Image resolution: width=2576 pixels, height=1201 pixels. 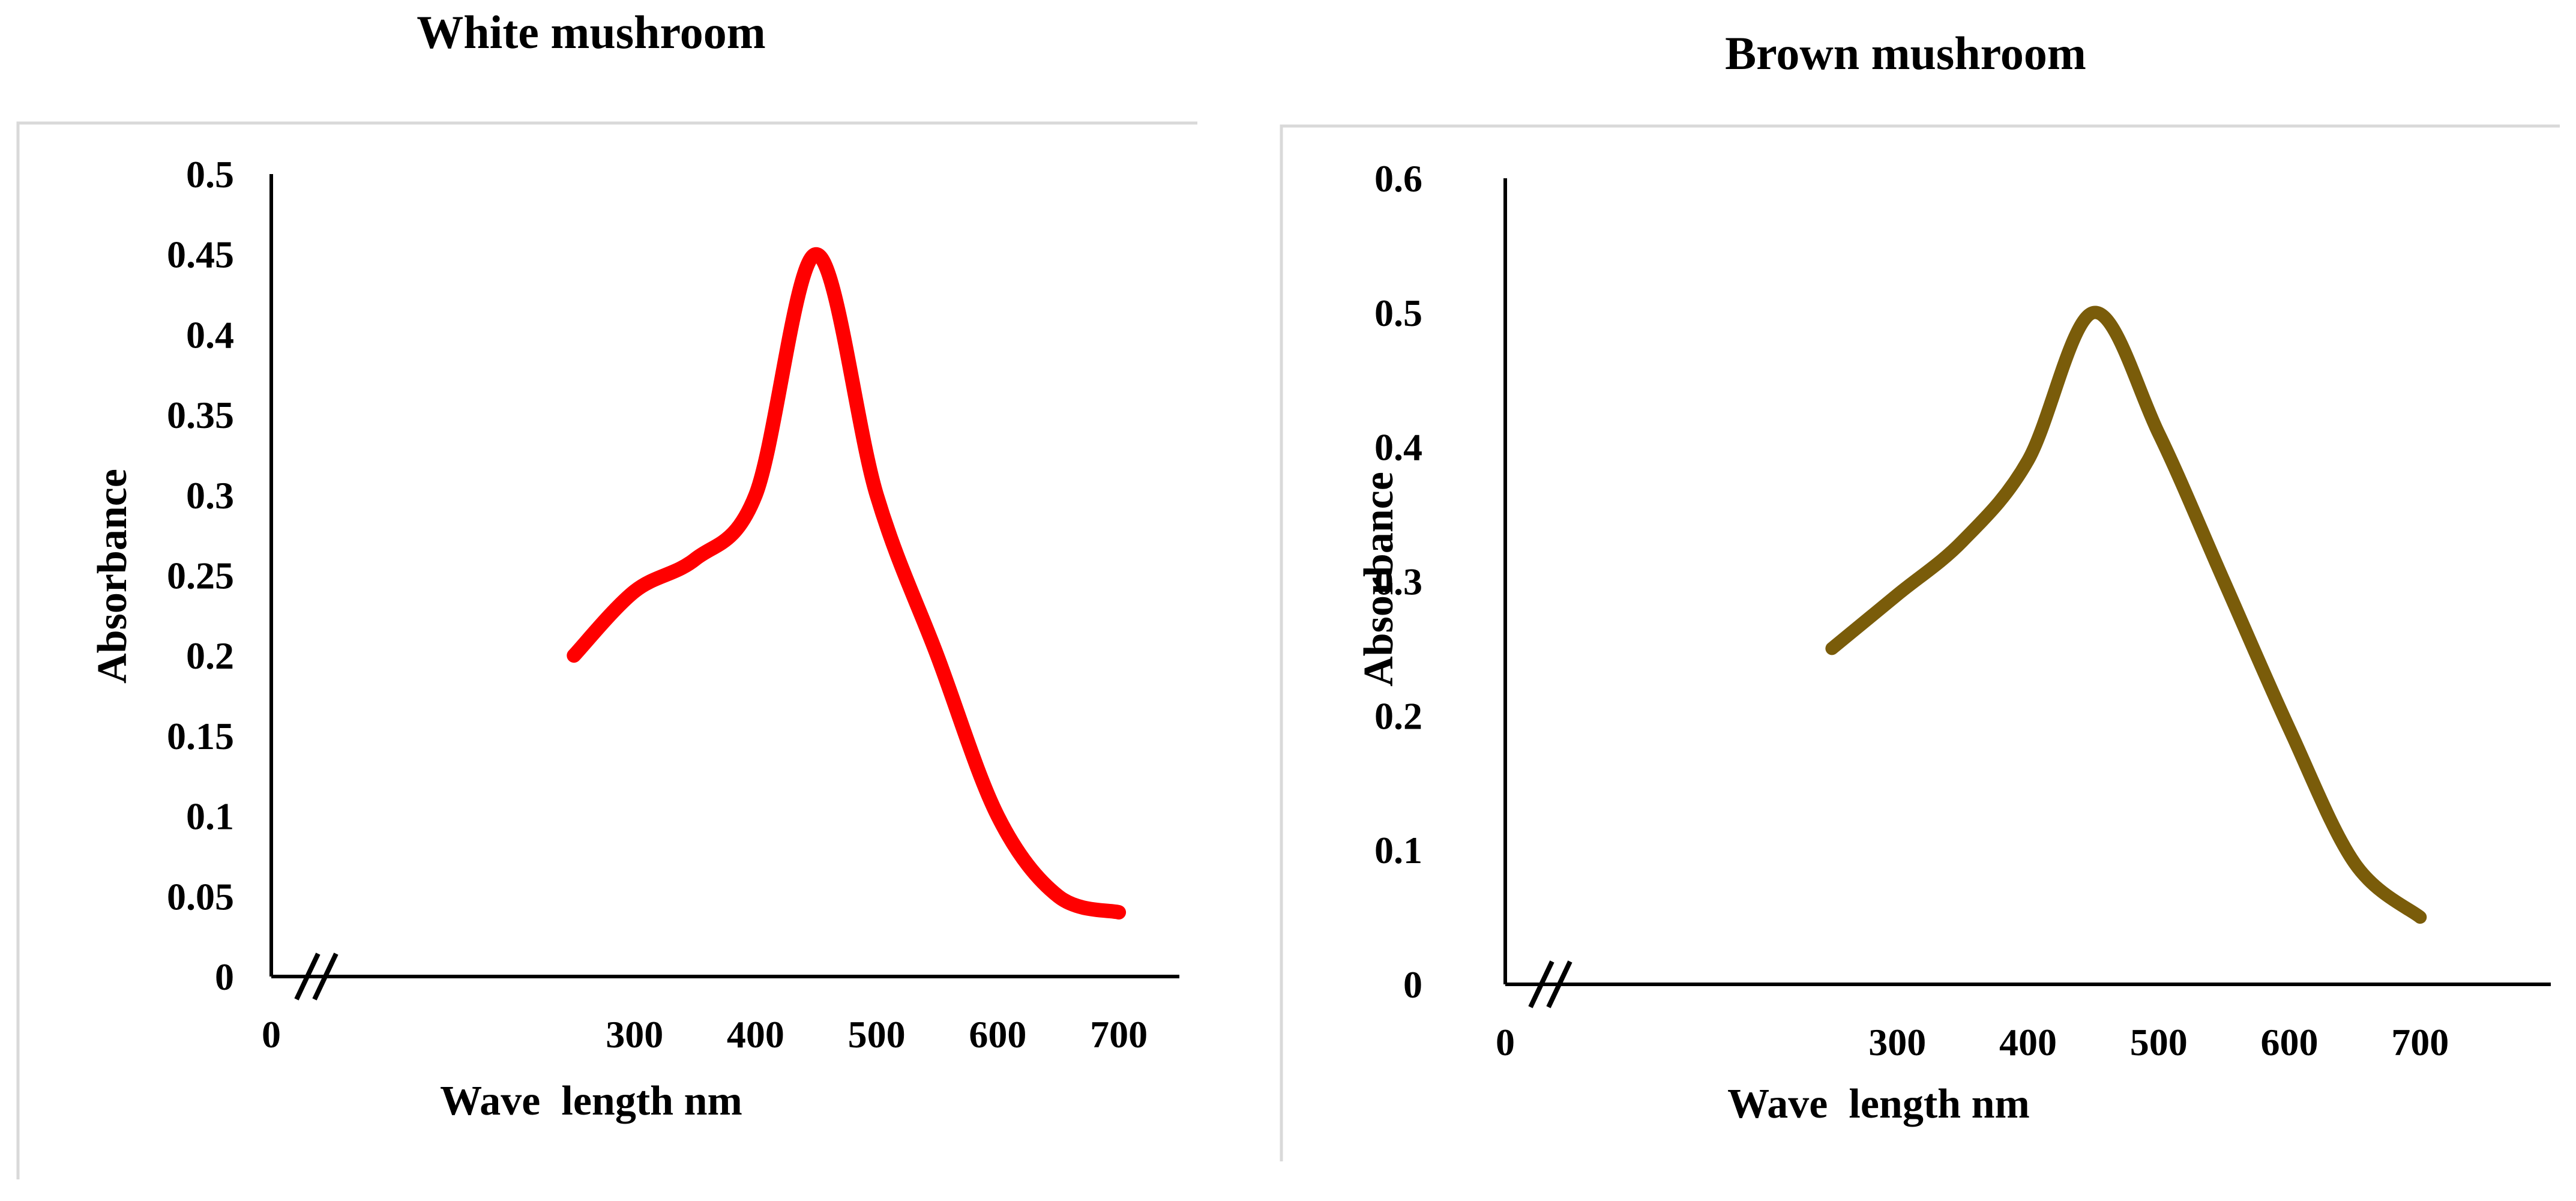 What do you see at coordinates (200, 896) in the screenshot?
I see `y-tick-label: 0.05` at bounding box center [200, 896].